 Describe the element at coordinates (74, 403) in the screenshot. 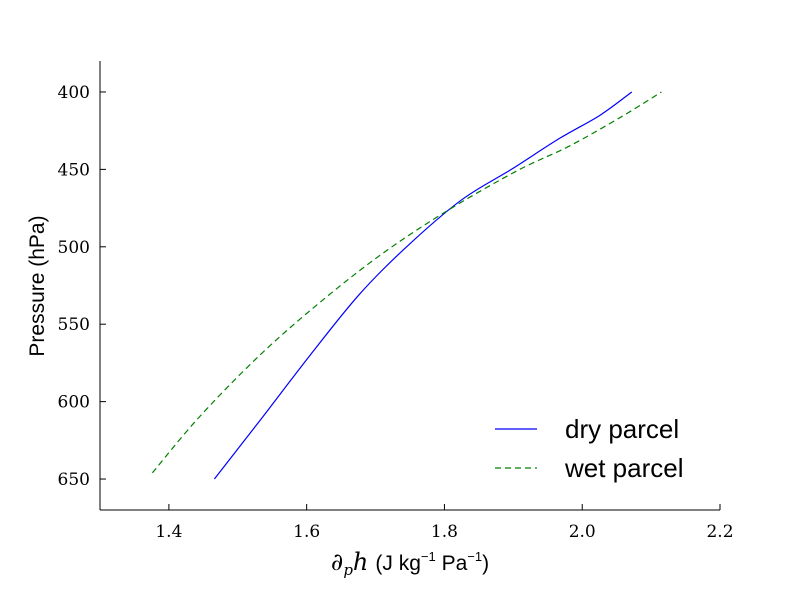

I see `y-tick-label: 600` at that location.